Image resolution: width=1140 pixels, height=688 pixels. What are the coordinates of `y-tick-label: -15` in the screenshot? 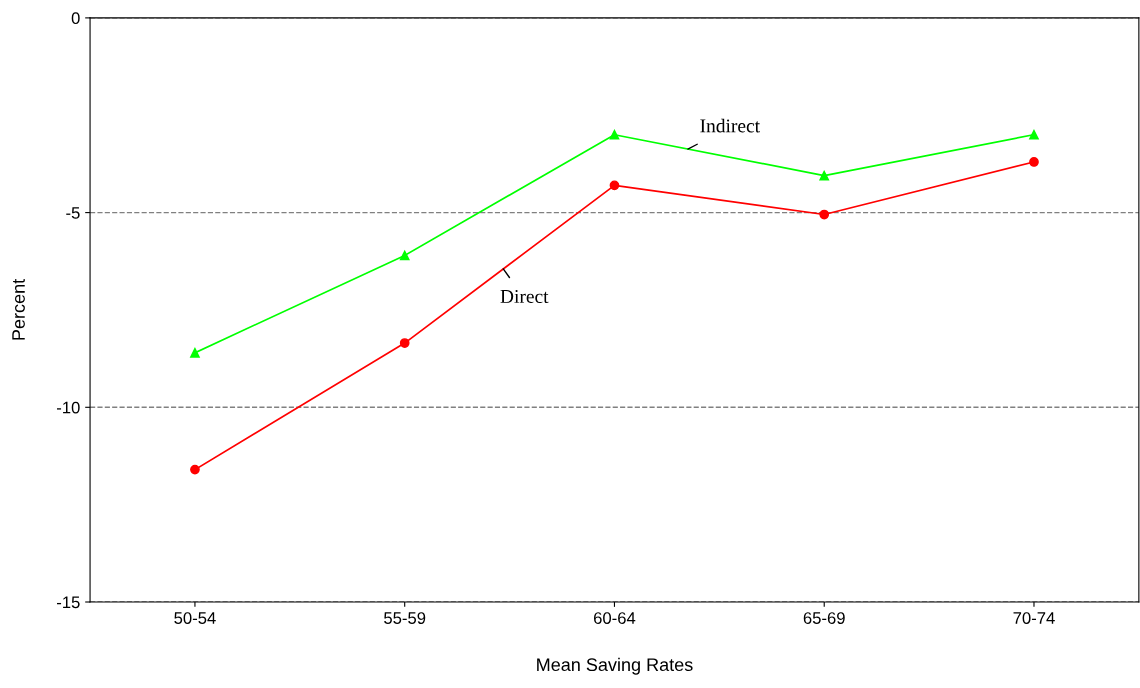 It's located at (68, 602).